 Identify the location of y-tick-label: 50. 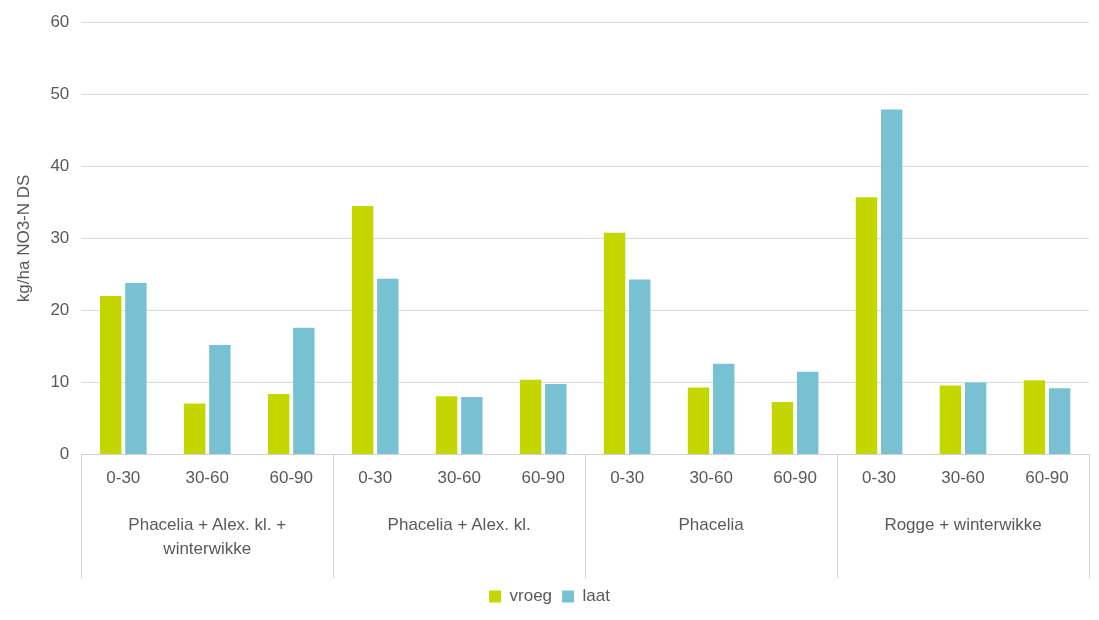
(60, 93).